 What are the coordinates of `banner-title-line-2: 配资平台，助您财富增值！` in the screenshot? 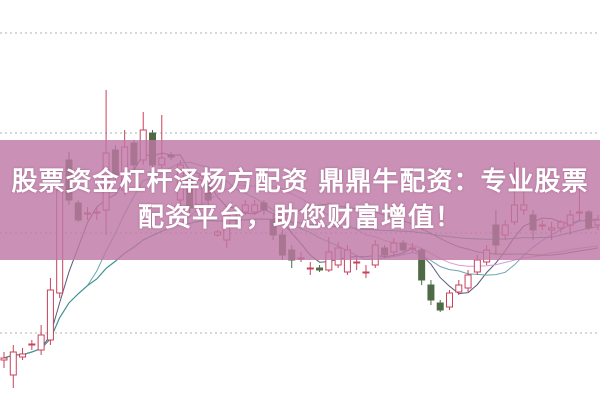 It's located at (299, 218).